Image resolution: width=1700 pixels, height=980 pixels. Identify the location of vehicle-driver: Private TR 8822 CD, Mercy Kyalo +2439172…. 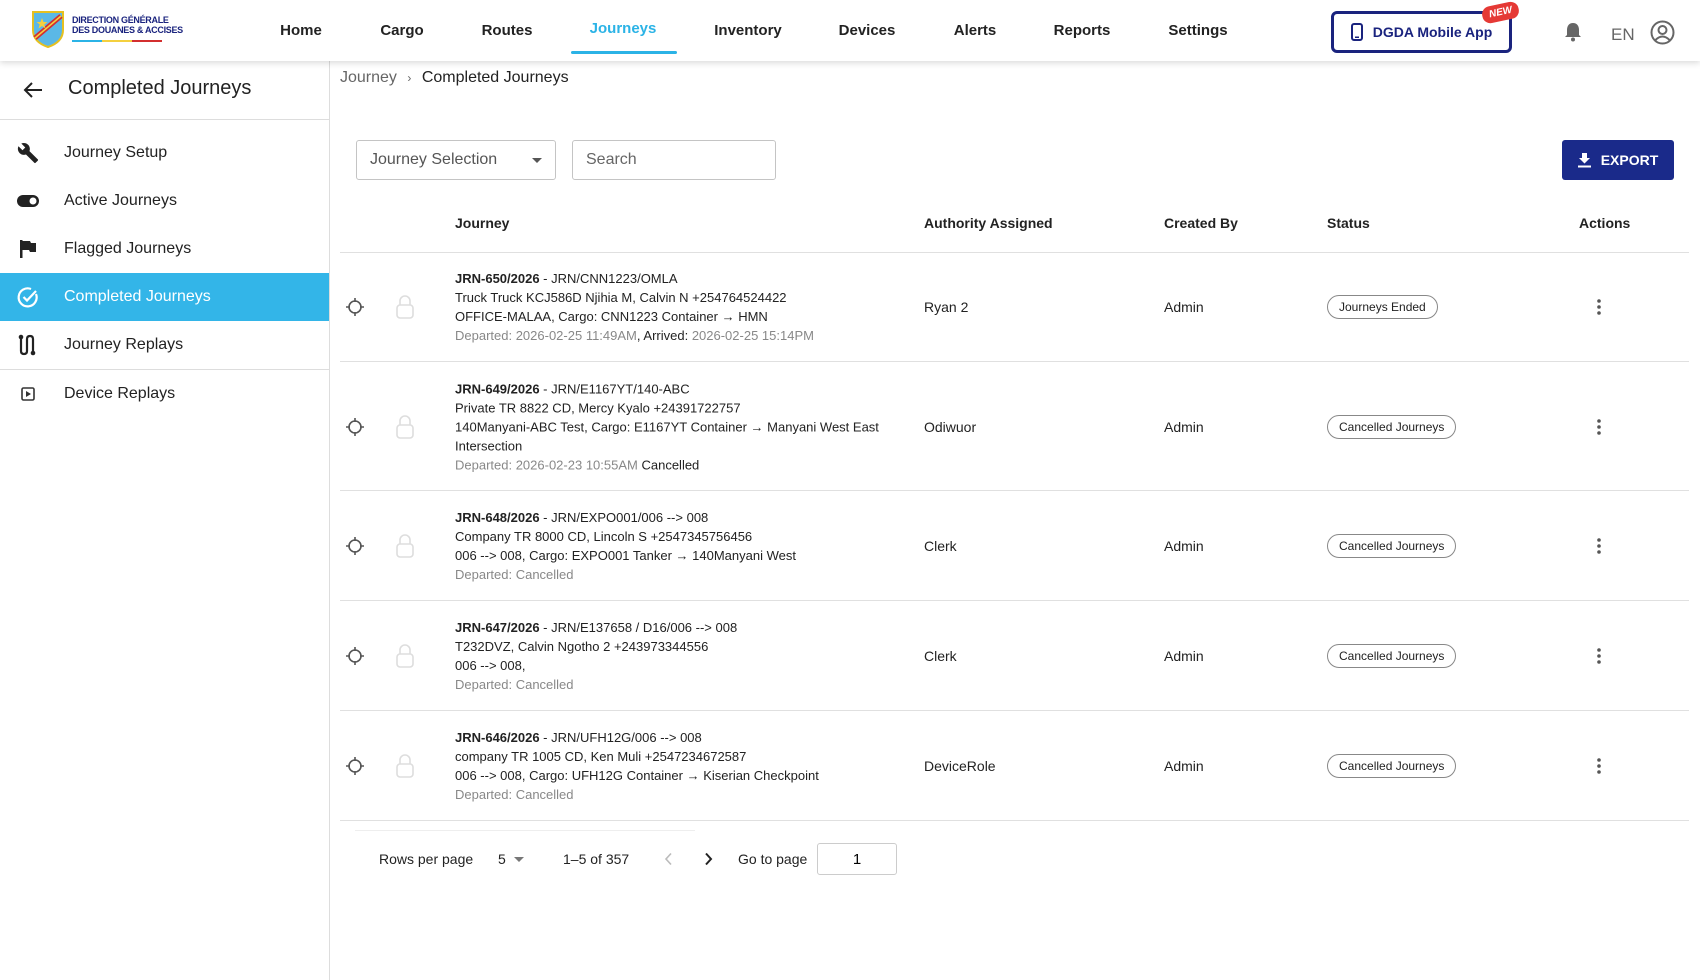
(598, 407).